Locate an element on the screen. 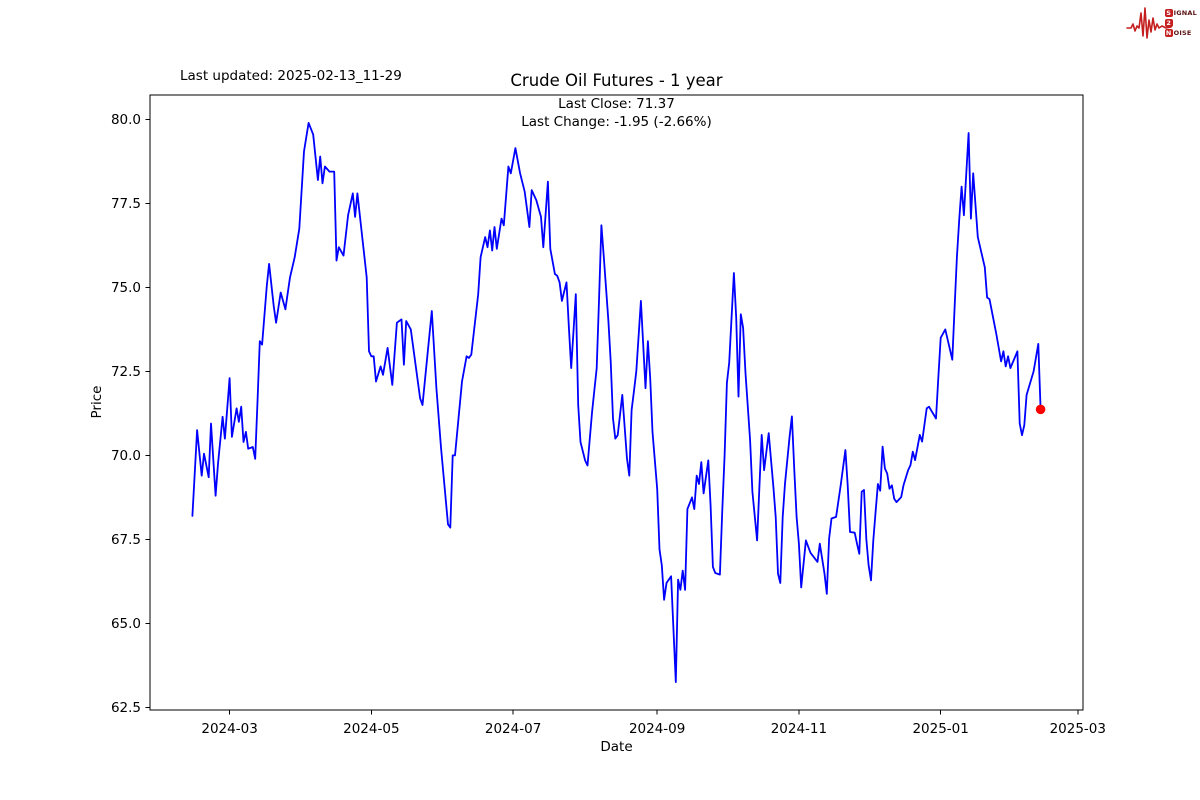 This screenshot has width=1200, height=800. last-close-marker is located at coordinates (1040, 409).